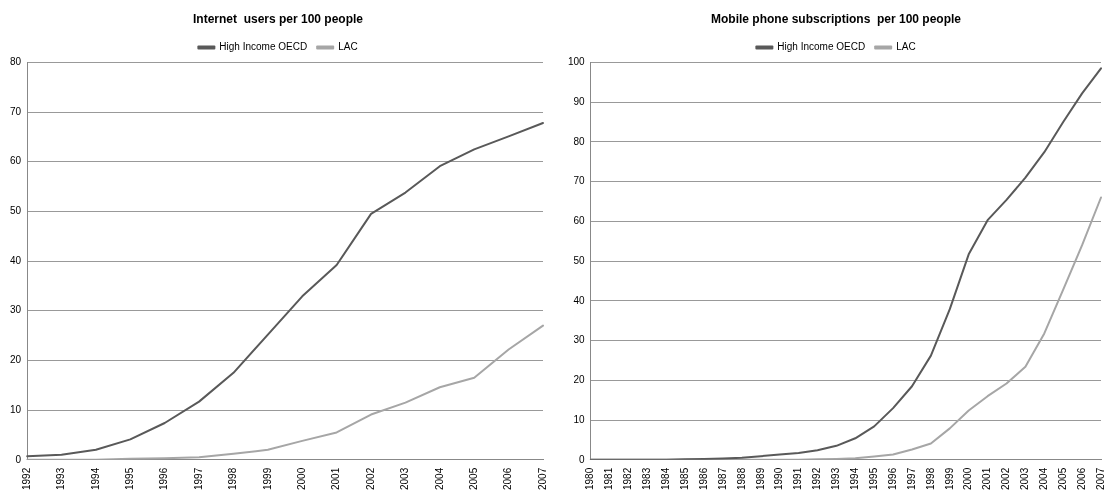 The width and height of the screenshot is (1117, 497). What do you see at coordinates (628, 478) in the screenshot?
I see `x-tick-label: 1982` at bounding box center [628, 478].